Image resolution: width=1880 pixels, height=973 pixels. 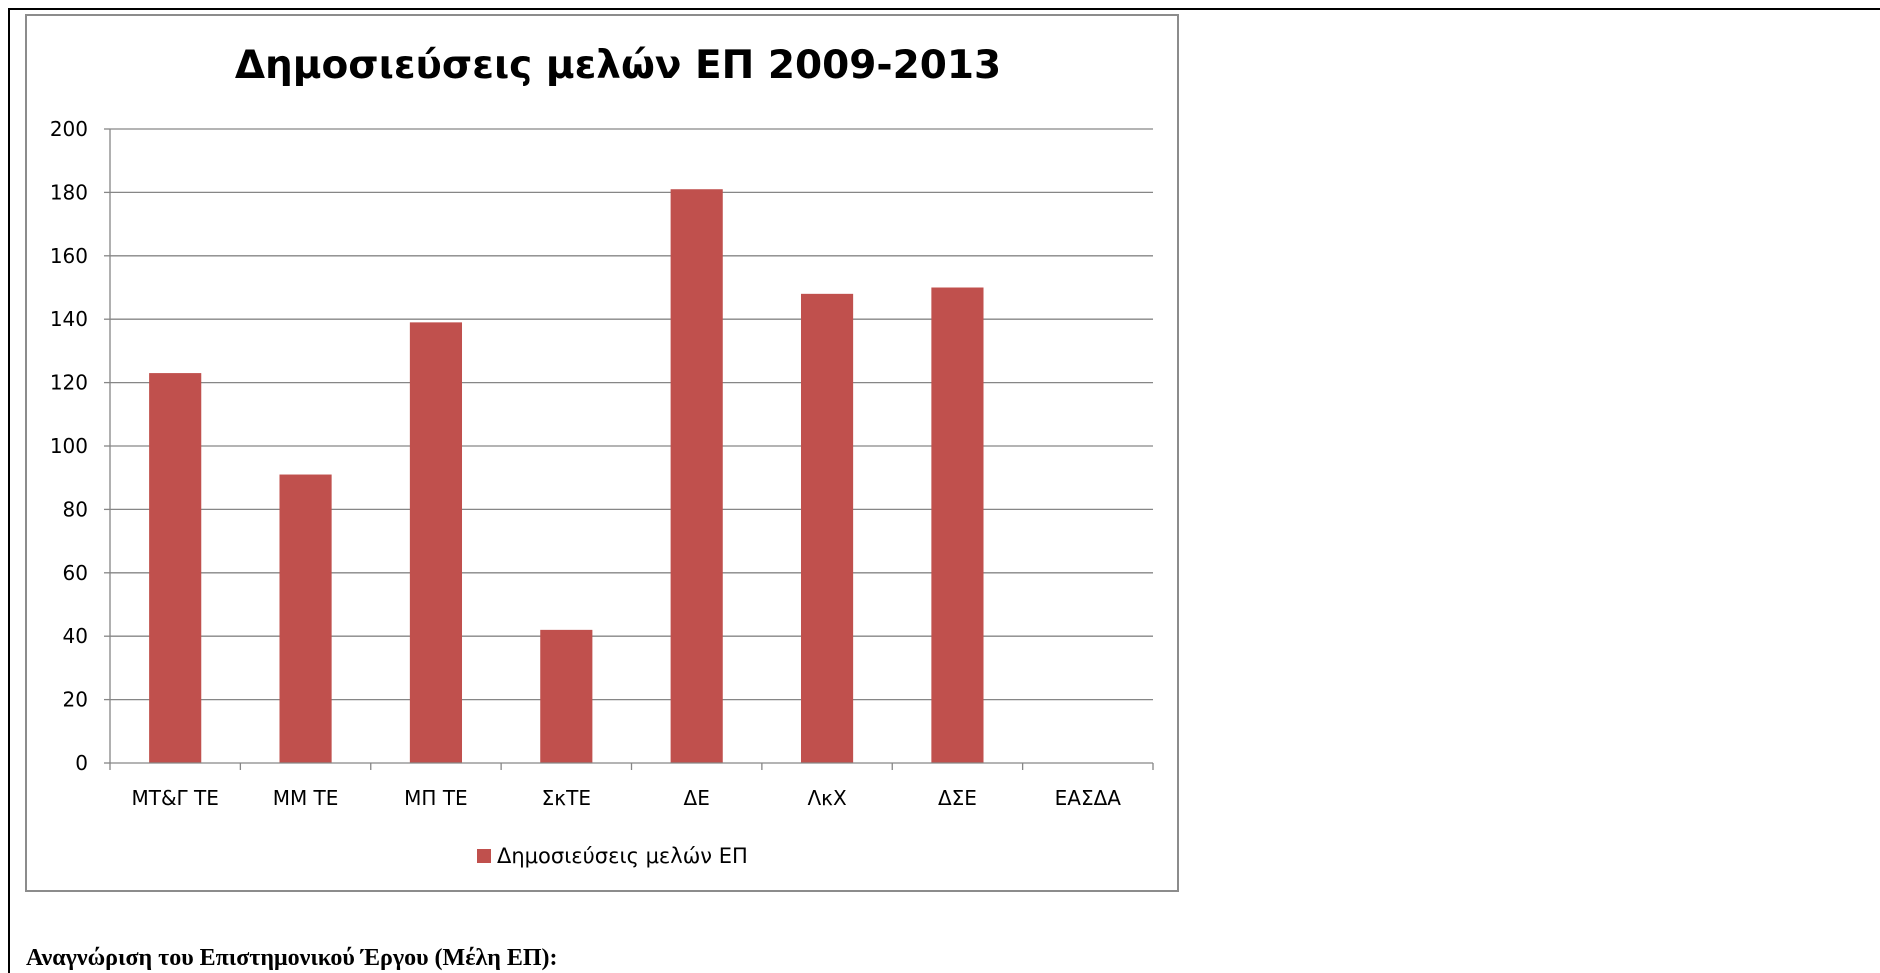 I want to click on x-tick-label: ΜΜ ΤΕ, so click(x=306, y=798).